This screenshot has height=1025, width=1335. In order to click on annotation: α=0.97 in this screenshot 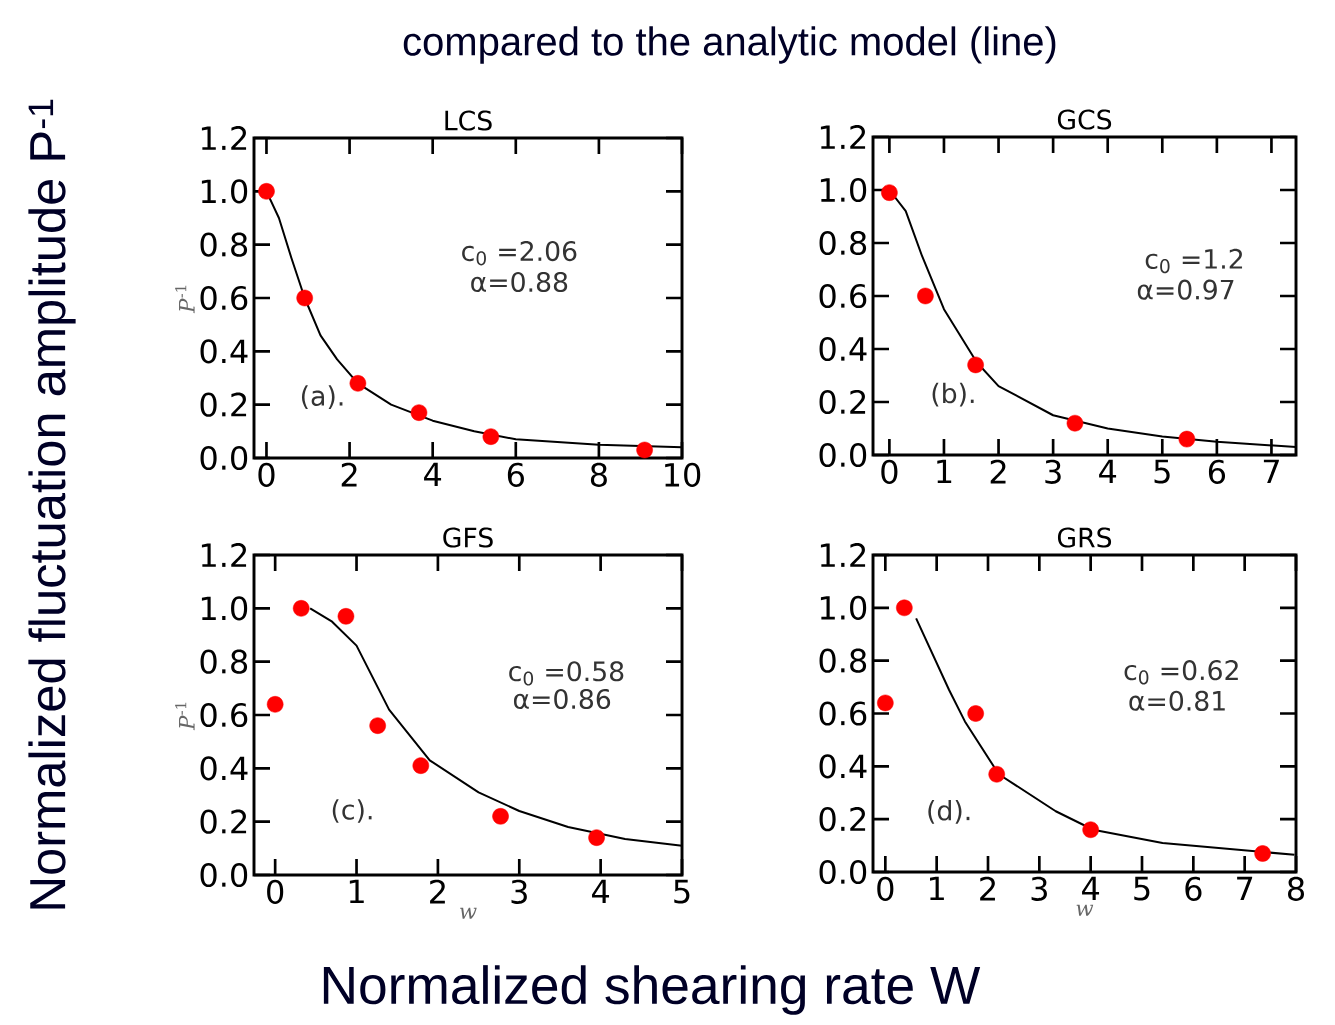, I will do `click(1185, 289)`.